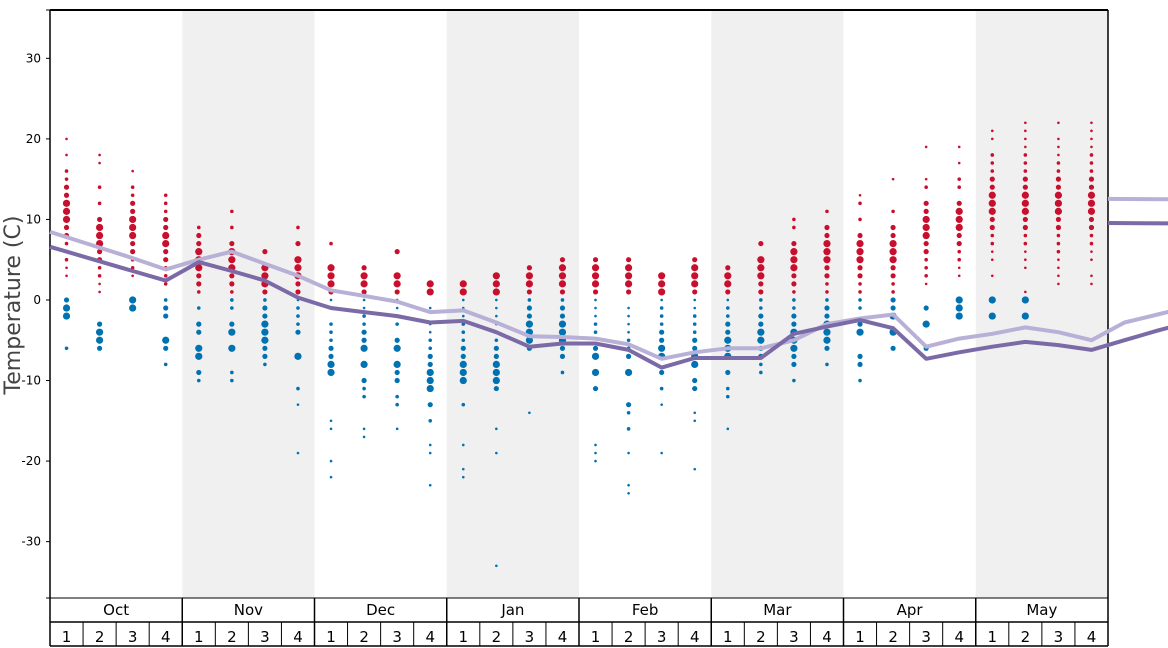 This screenshot has height=648, width=1168. What do you see at coordinates (777, 610) in the screenshot?
I see `month-label-mar: Mar` at bounding box center [777, 610].